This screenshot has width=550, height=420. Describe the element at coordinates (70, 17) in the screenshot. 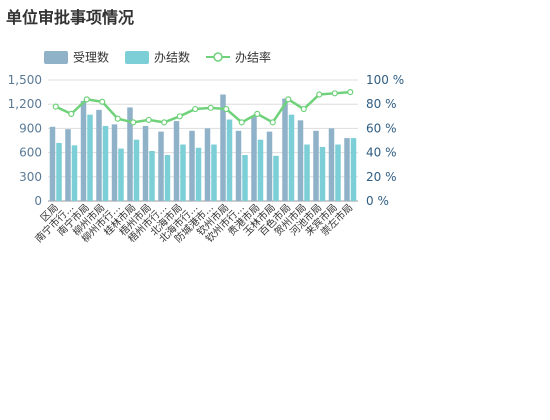

I see `page-title: 单位审批事项情况` at that location.